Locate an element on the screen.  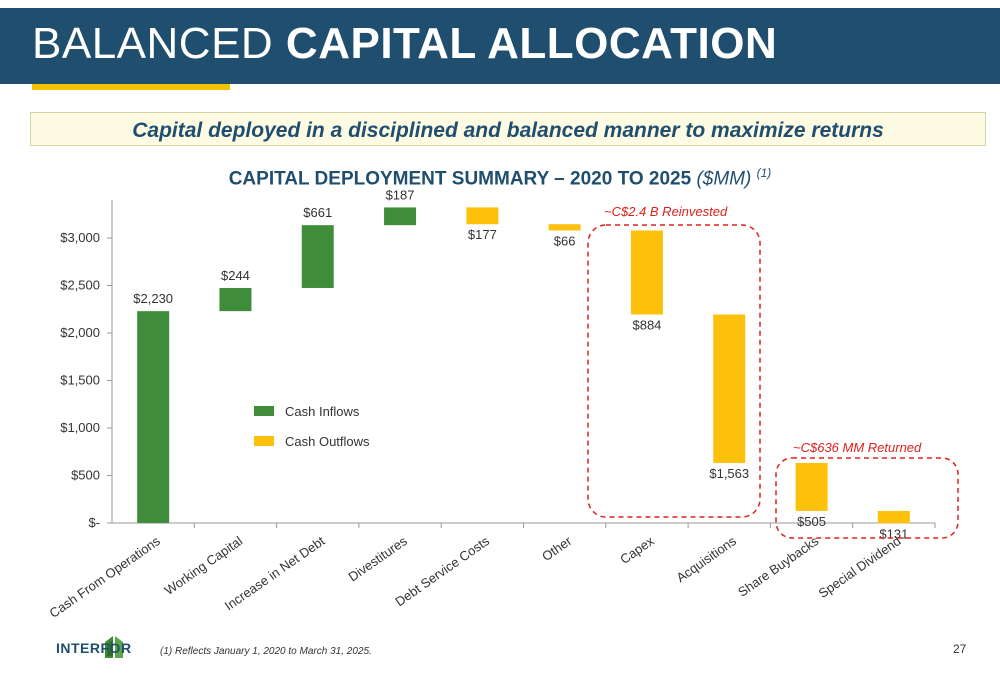
annotation-returned: ~C$636 MM Returned is located at coordinates (857, 447).